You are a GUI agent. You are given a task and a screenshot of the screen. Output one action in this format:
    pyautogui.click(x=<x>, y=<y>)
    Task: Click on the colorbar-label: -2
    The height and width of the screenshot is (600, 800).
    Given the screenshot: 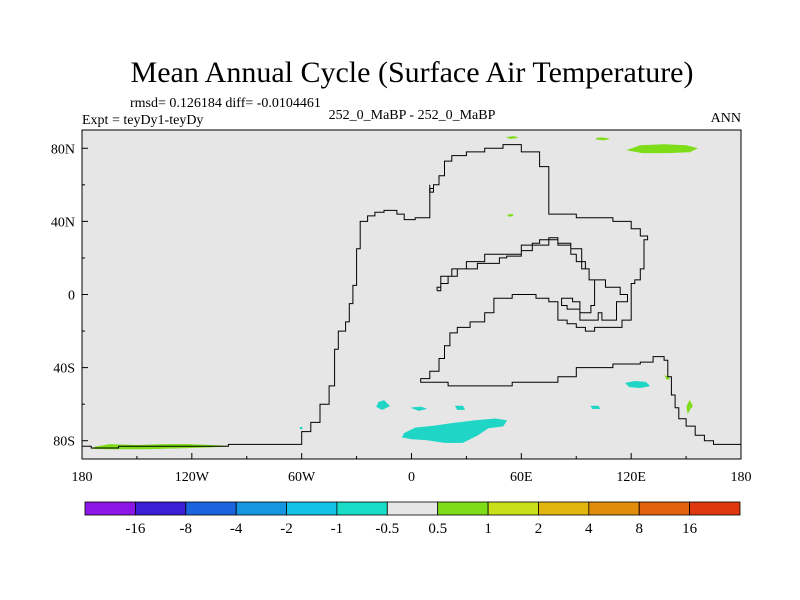 What is the action you would take?
    pyautogui.click(x=286, y=529)
    